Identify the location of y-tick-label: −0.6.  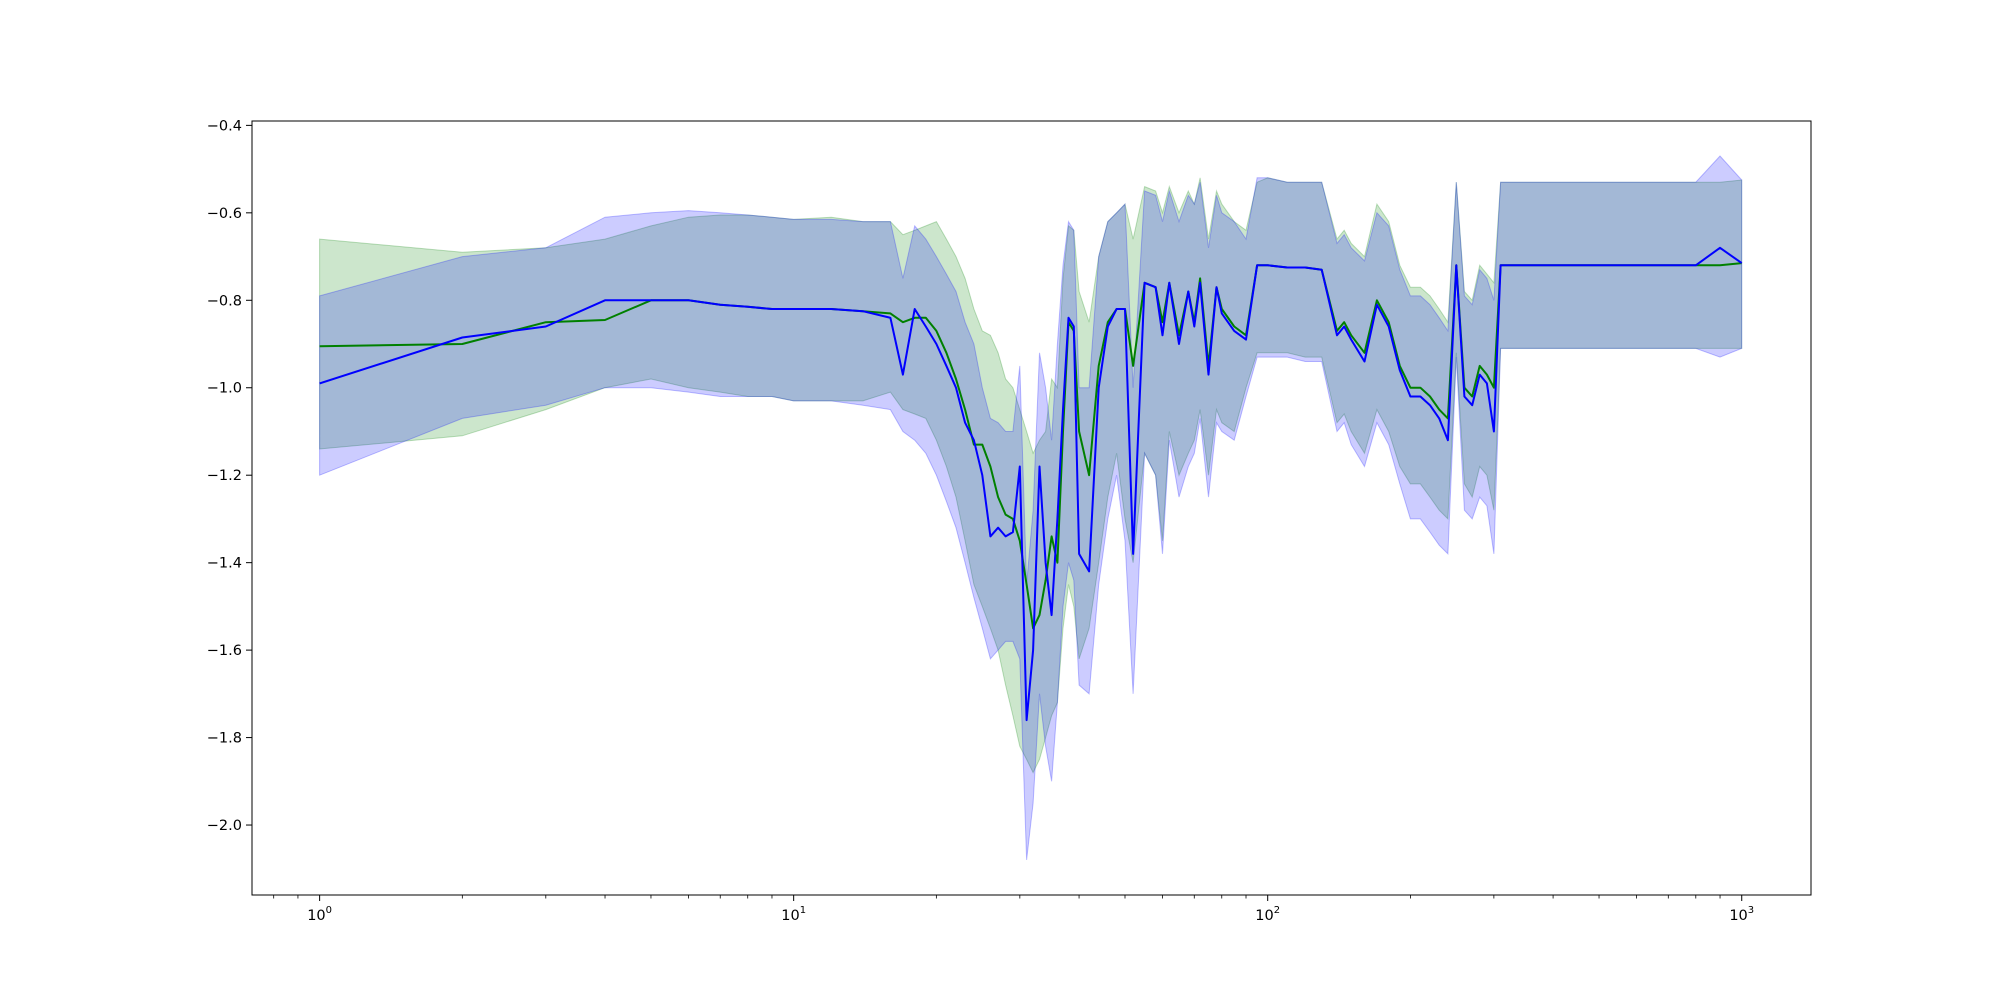
(224, 214).